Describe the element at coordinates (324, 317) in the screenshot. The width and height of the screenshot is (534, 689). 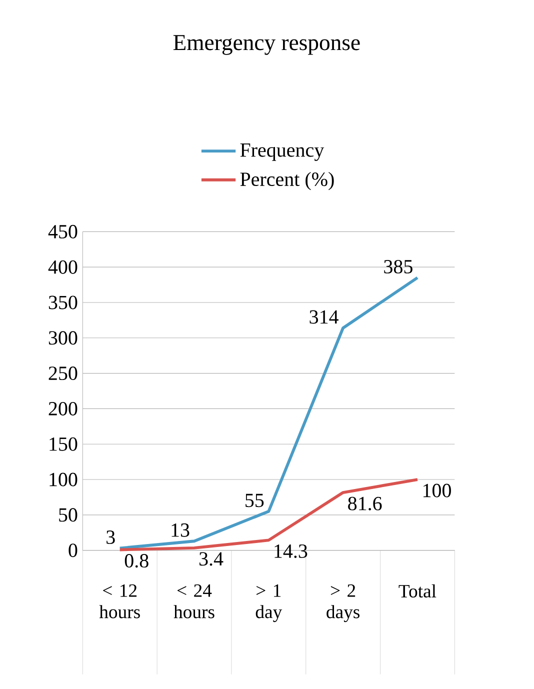
I see `data-label: 314` at that location.